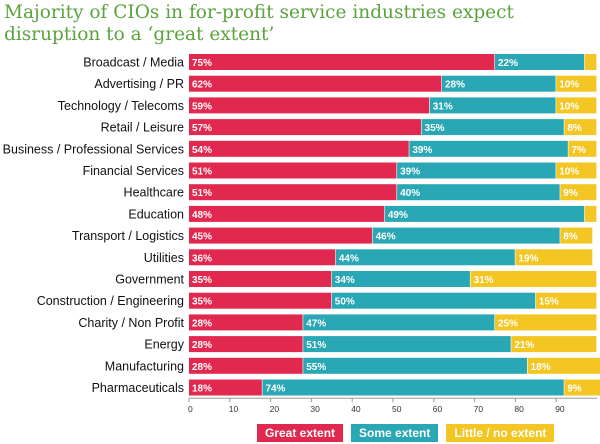  I want to click on data-label: 36%, so click(202, 258).